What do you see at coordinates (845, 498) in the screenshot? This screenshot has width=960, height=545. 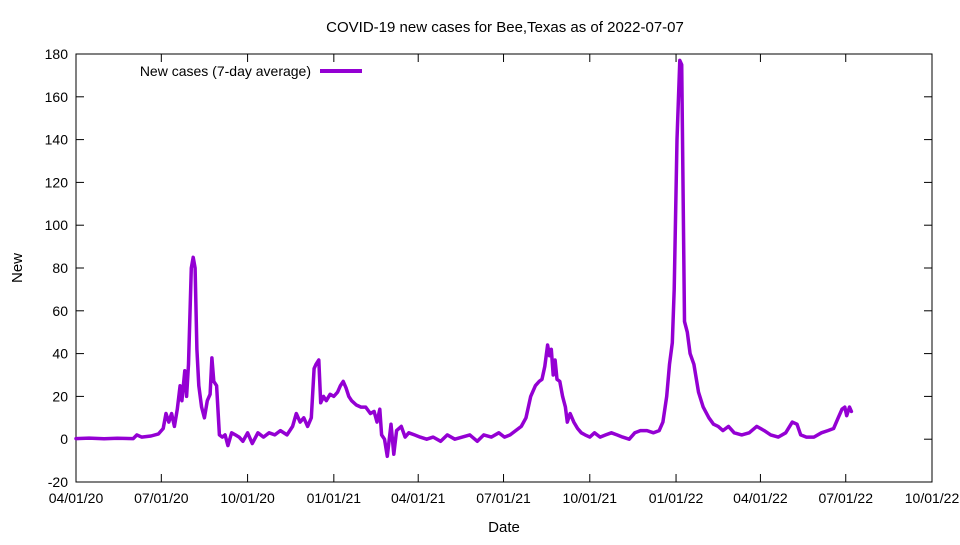 I see `x-tick-label: 07/01/22` at bounding box center [845, 498].